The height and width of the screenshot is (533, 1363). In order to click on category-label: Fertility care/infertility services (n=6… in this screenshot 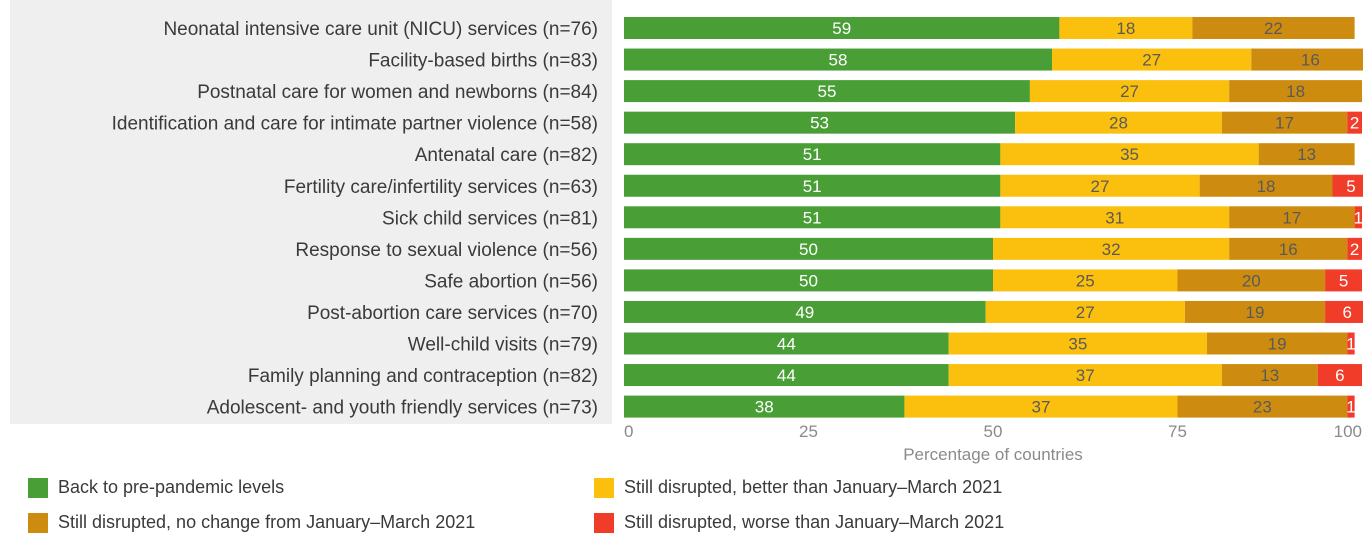, I will do `click(441, 187)`.